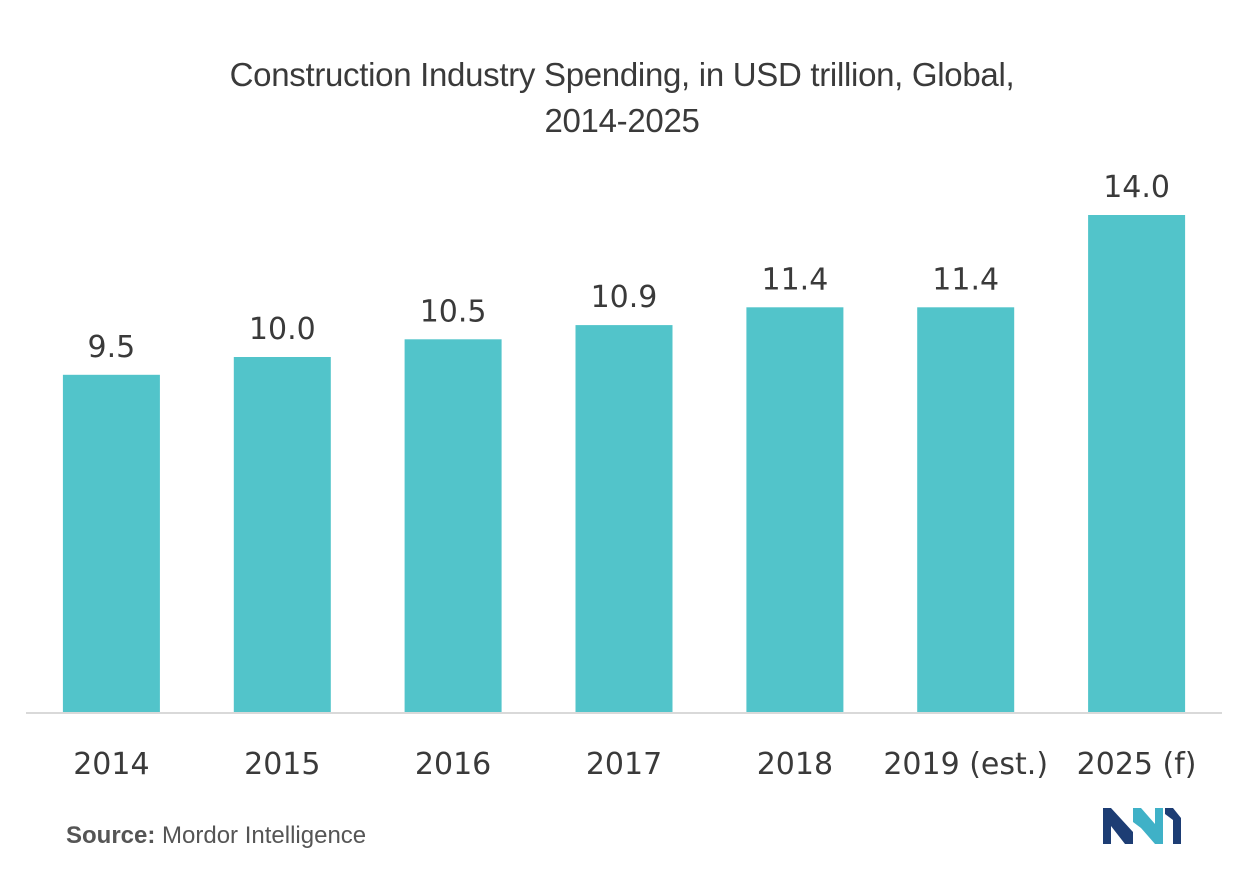 The image size is (1244, 873). What do you see at coordinates (622, 120) in the screenshot?
I see `chart-title-line-2: 2014-2025` at bounding box center [622, 120].